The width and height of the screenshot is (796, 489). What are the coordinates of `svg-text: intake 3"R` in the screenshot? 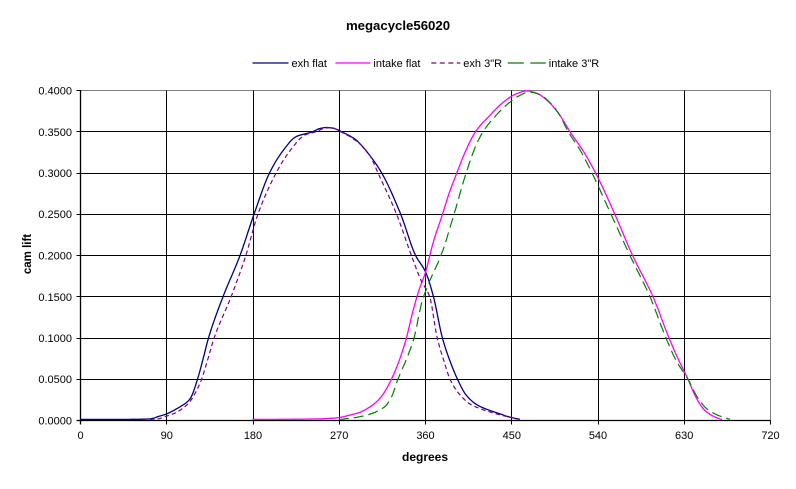 It's located at (574, 64).